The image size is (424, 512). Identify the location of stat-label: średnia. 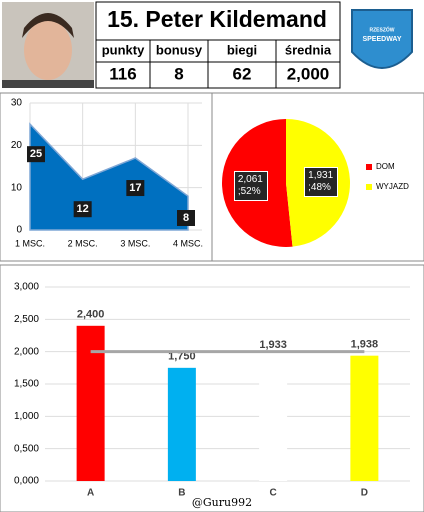
(308, 49).